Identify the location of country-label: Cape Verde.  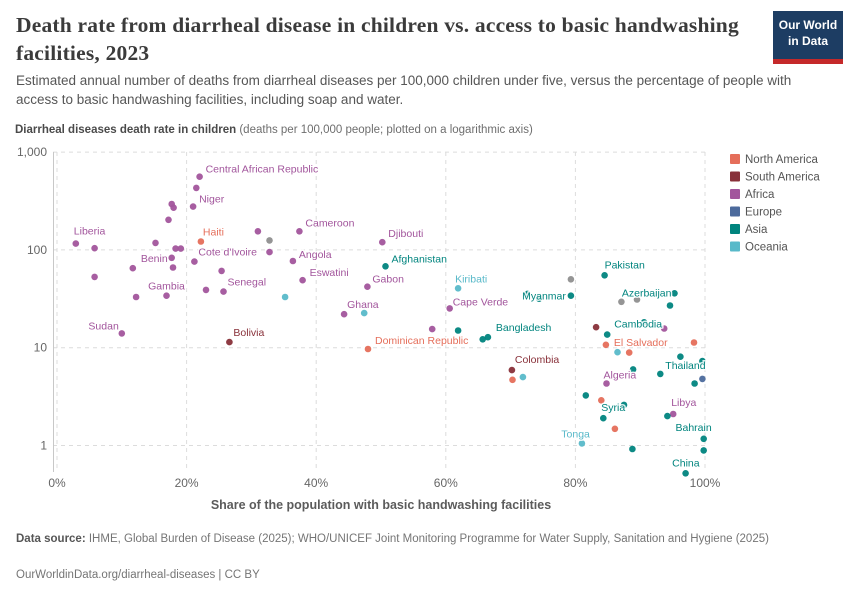
(480, 302).